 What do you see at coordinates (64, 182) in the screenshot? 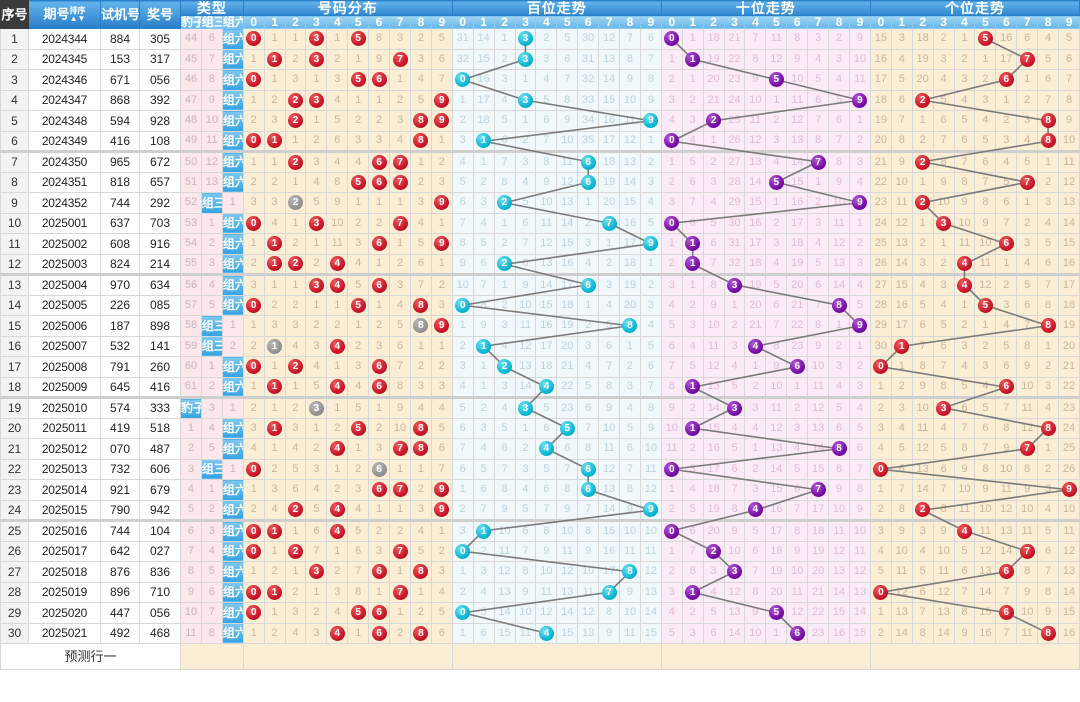
I see `row-issue: 2024351` at bounding box center [64, 182].